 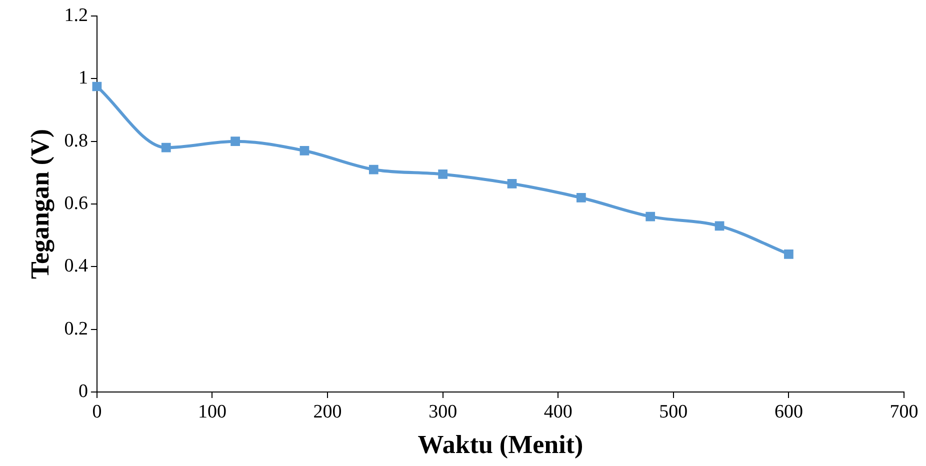 I want to click on x-tick-label: 300, so click(x=443, y=411).